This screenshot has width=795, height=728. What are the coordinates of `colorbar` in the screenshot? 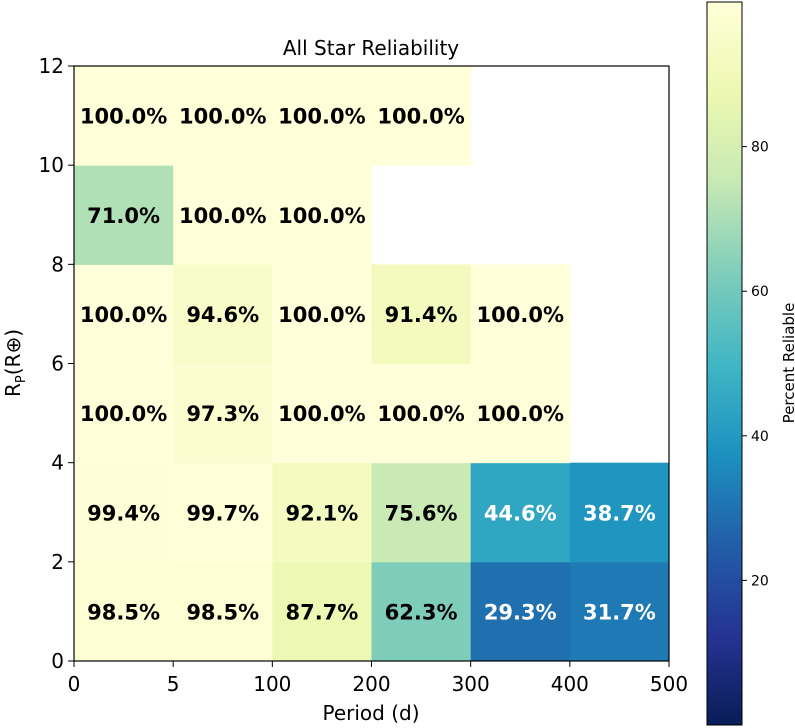 It's located at (724, 363).